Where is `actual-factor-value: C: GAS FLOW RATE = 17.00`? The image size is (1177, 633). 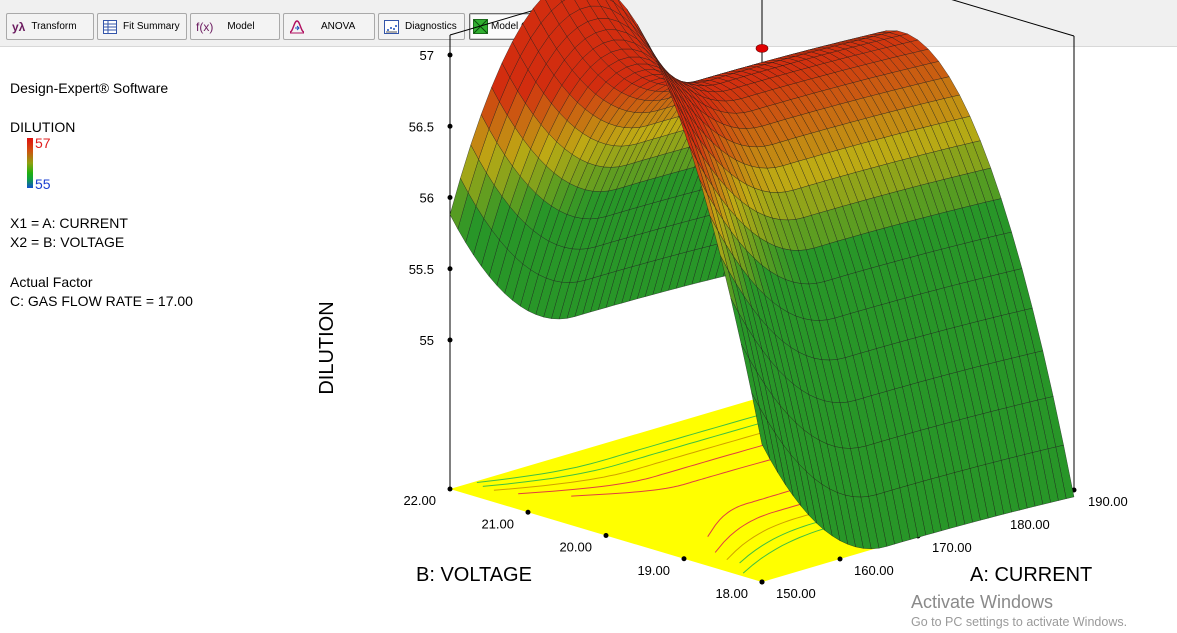 actual-factor-value: C: GAS FLOW RATE = 17.00 is located at coordinates (101, 301).